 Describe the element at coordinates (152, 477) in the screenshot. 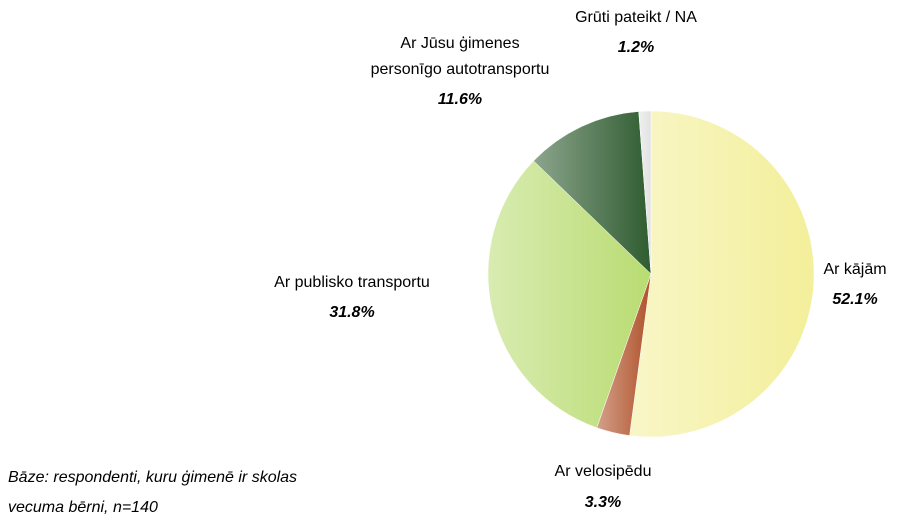

I see `footnote: Bāze: respondenti, kuru ģimenē ir skolas` at that location.